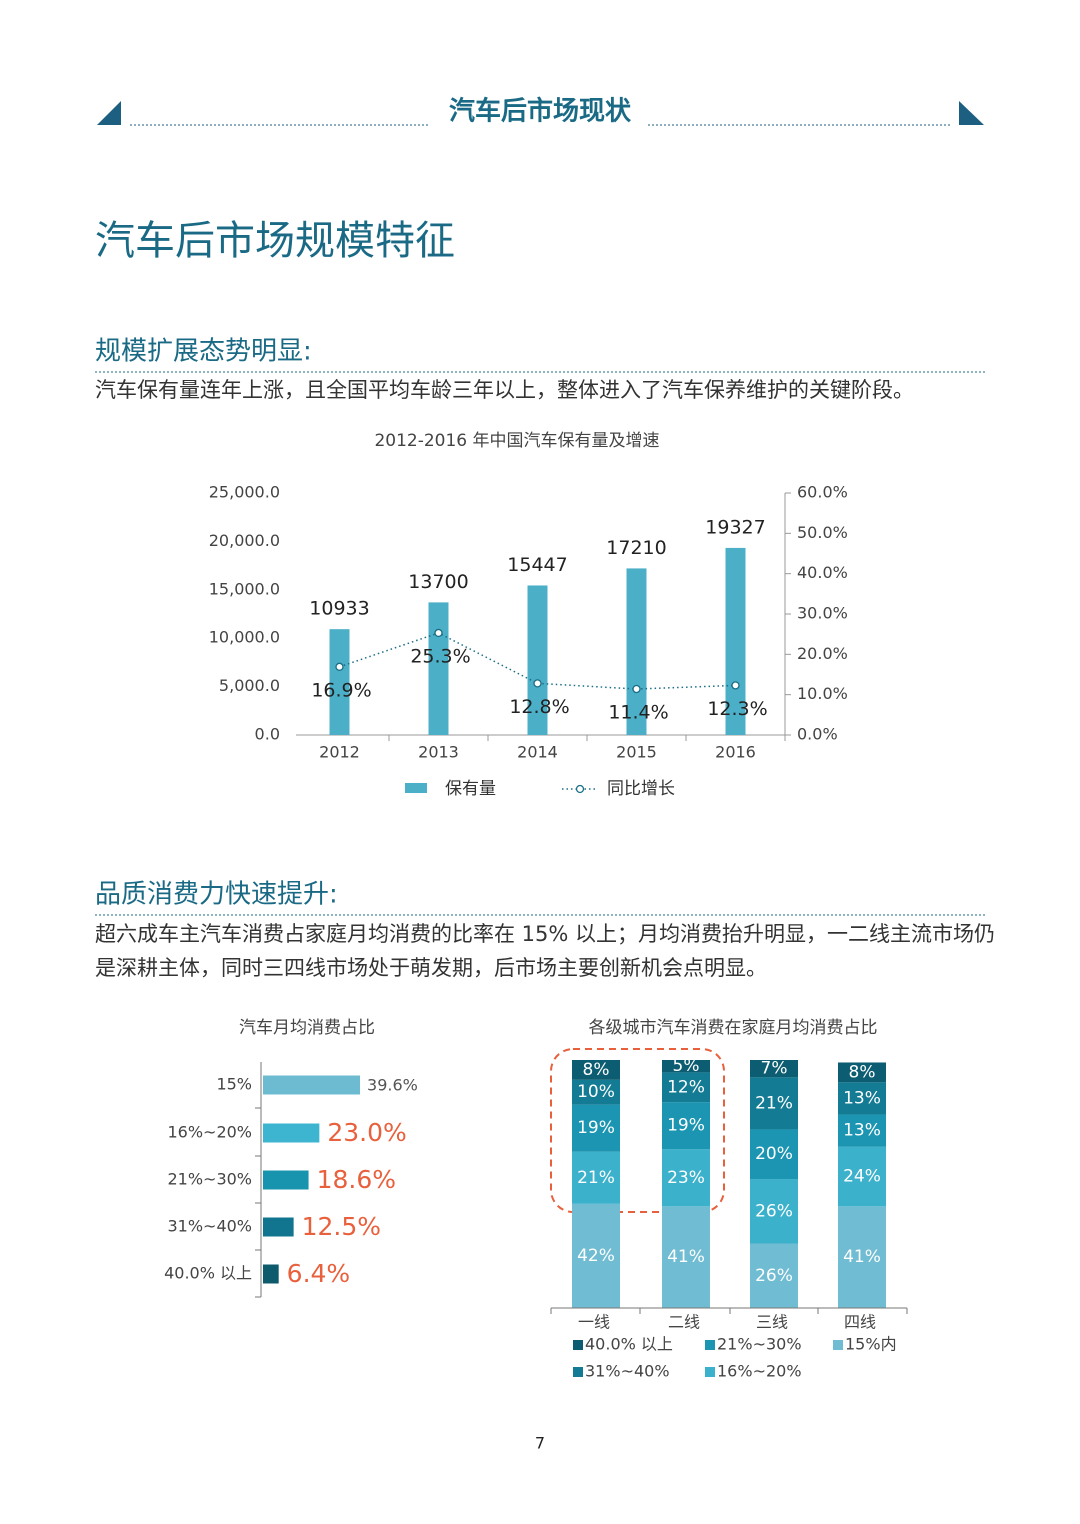 The width and height of the screenshot is (1080, 1524). What do you see at coordinates (275, 241) in the screenshot?
I see `page-title: 汽车后市场规模特征` at bounding box center [275, 241].